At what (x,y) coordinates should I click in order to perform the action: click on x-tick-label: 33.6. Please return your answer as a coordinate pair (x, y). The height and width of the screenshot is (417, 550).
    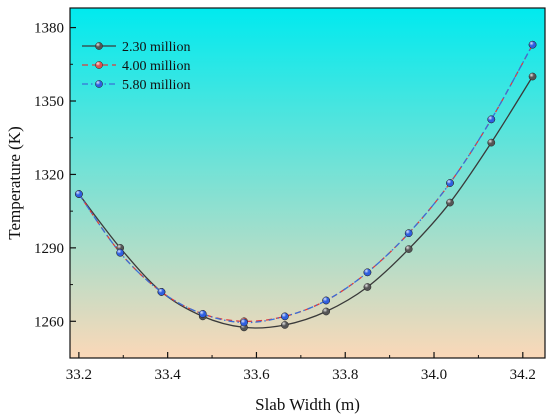
    Looking at the image, I should click on (256, 375).